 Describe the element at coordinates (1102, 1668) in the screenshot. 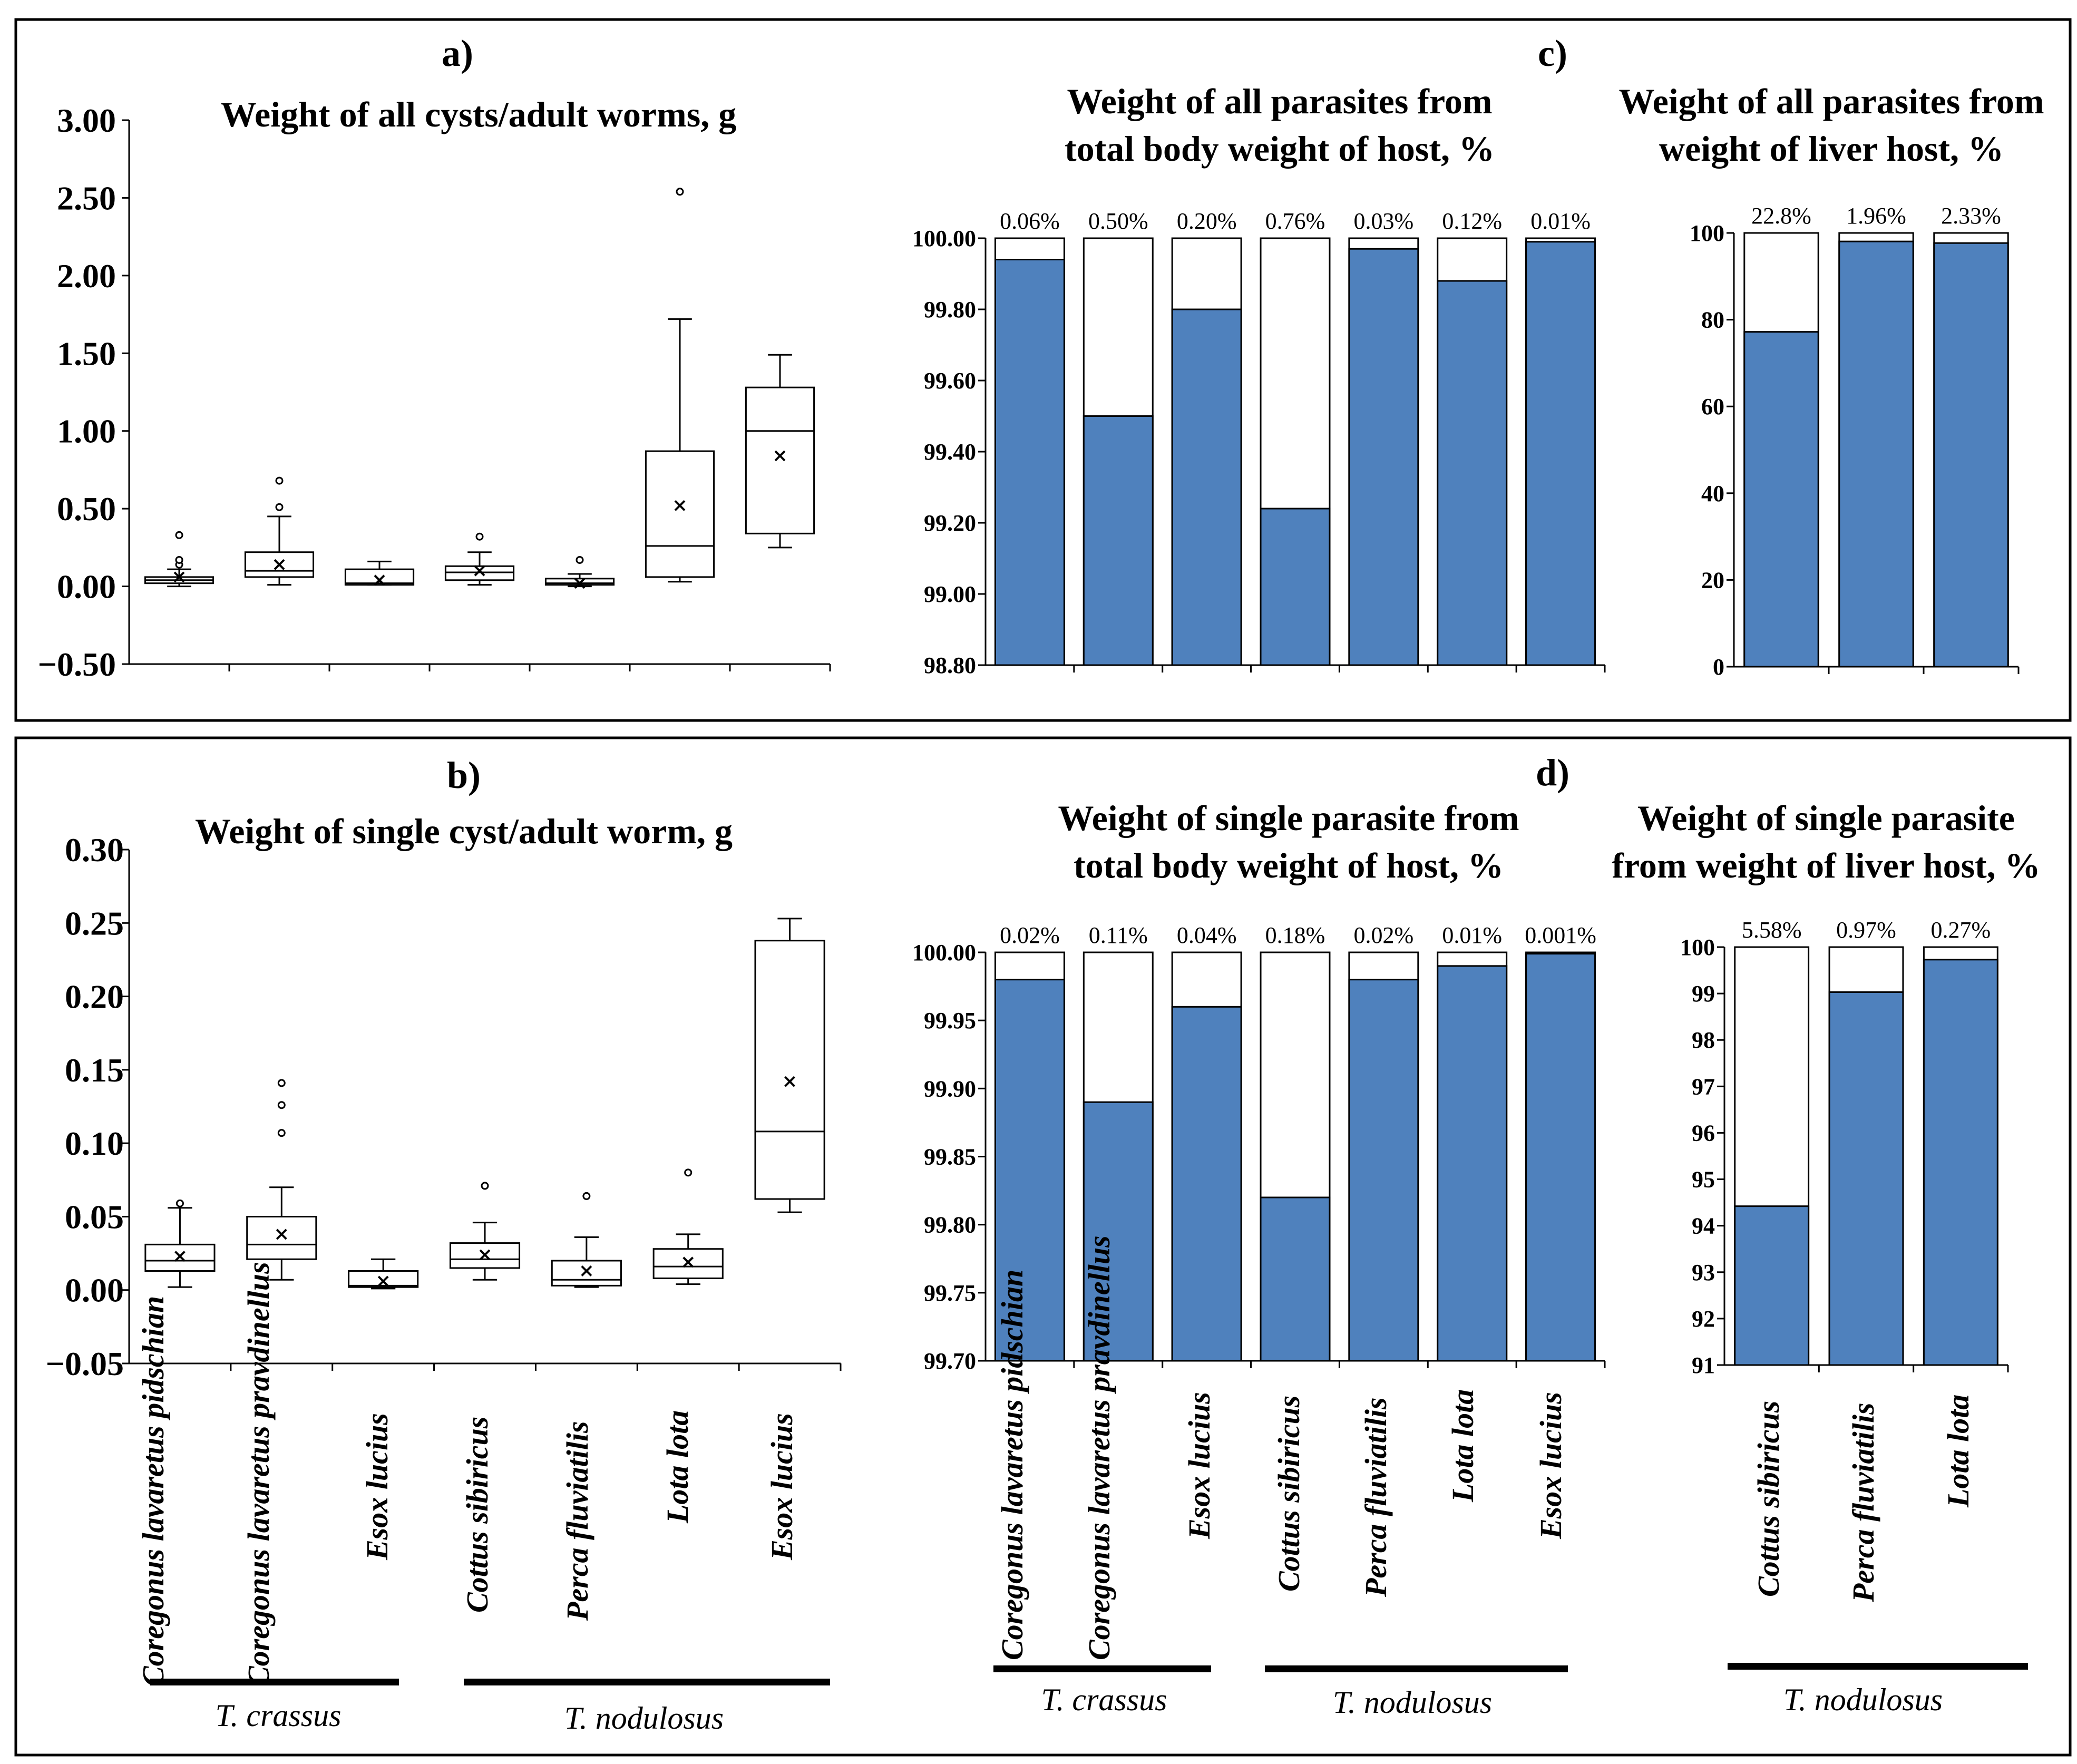

I see `group-bar-t-crassus` at that location.